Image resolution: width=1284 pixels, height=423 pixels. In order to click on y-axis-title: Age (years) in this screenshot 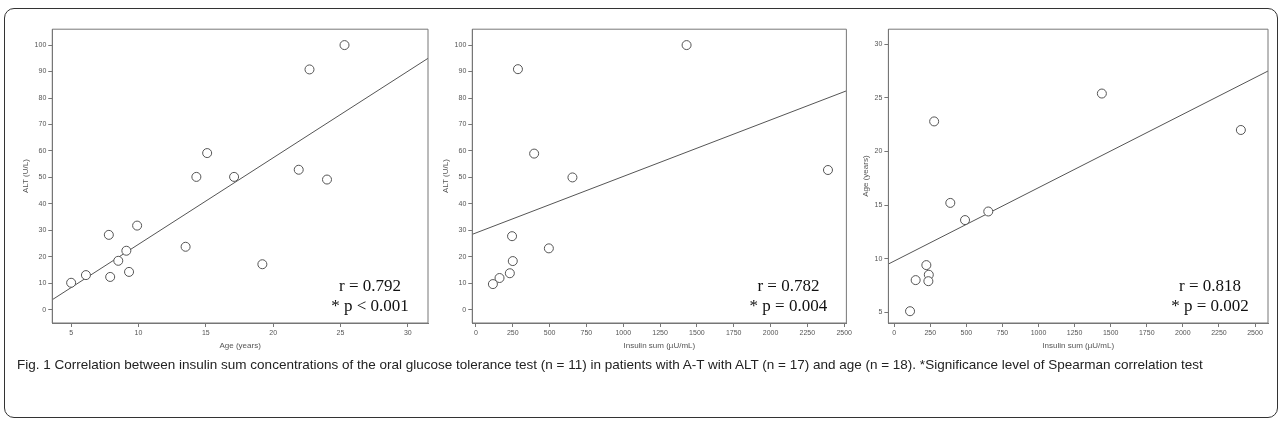, I will do `click(865, 176)`.